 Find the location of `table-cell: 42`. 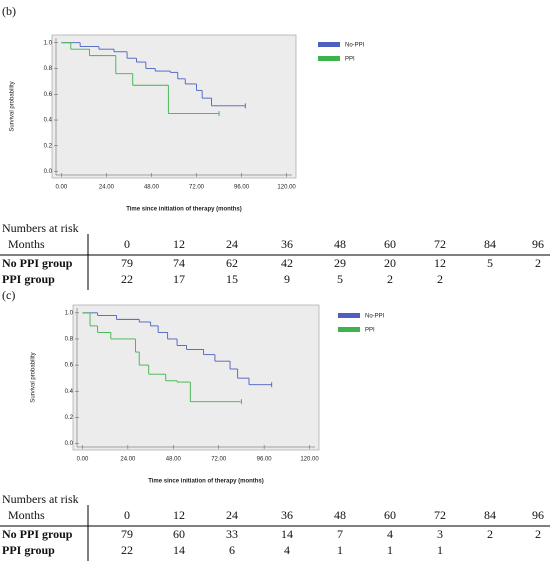

table-cell: 42 is located at coordinates (287, 263).